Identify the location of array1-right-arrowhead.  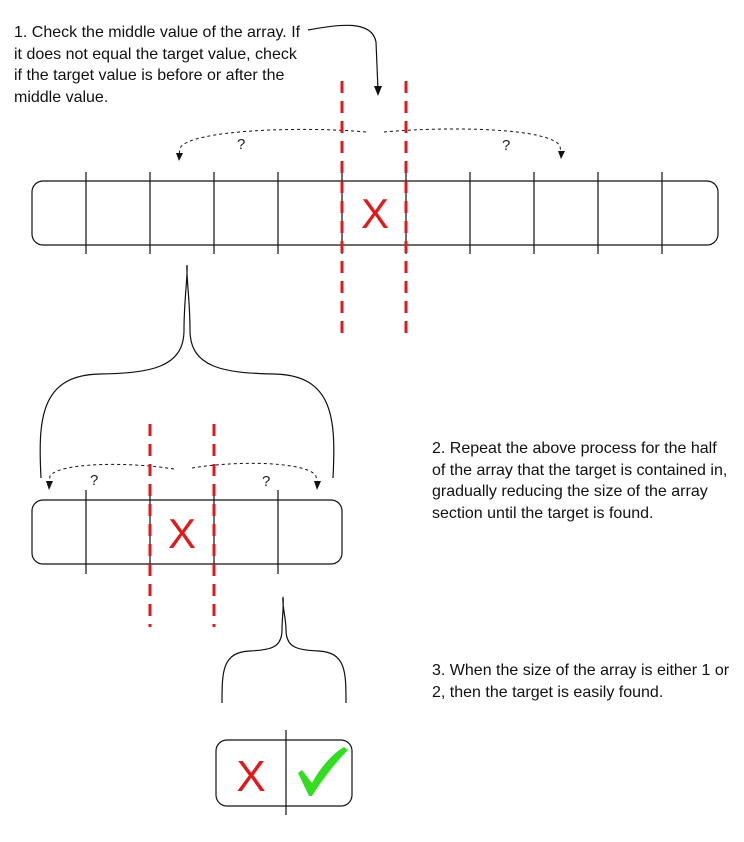
(561, 155).